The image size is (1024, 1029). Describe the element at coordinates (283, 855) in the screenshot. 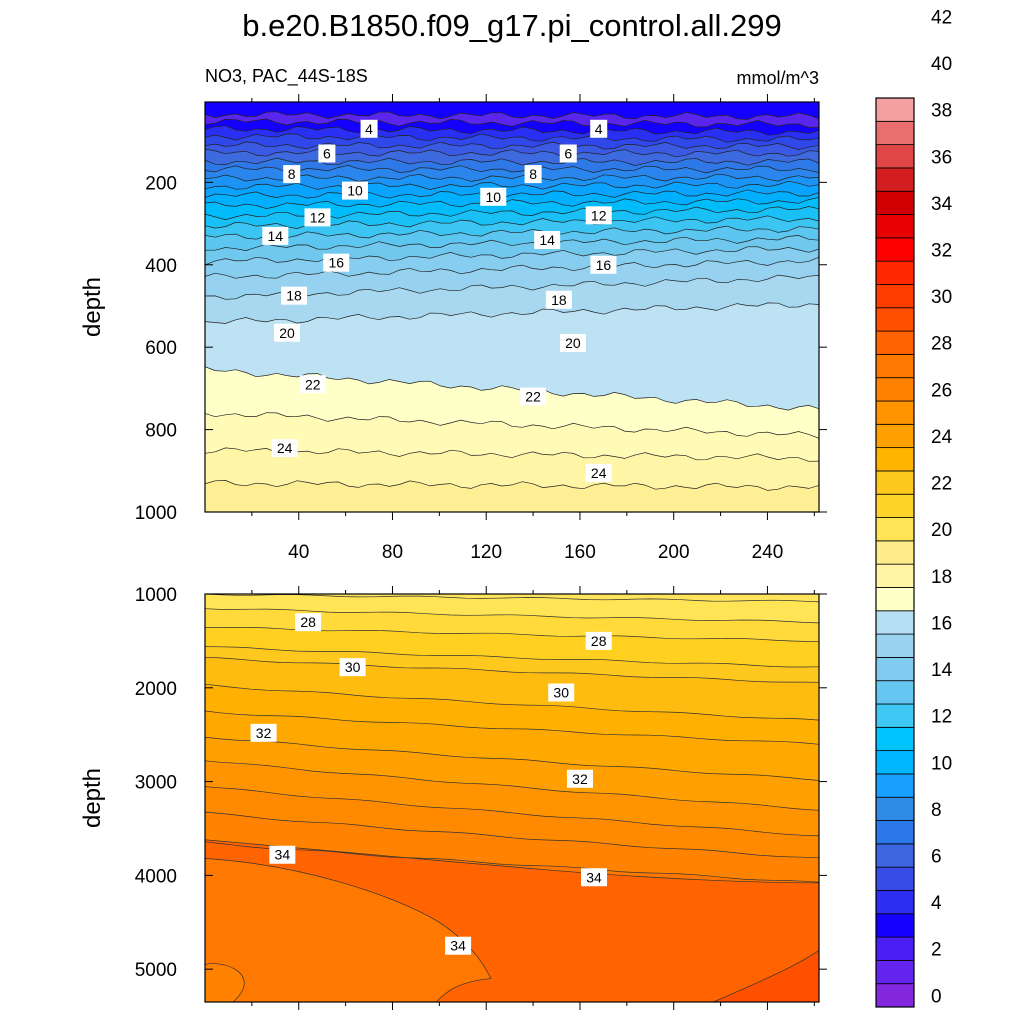

I see `contour-label-text: 34` at that location.